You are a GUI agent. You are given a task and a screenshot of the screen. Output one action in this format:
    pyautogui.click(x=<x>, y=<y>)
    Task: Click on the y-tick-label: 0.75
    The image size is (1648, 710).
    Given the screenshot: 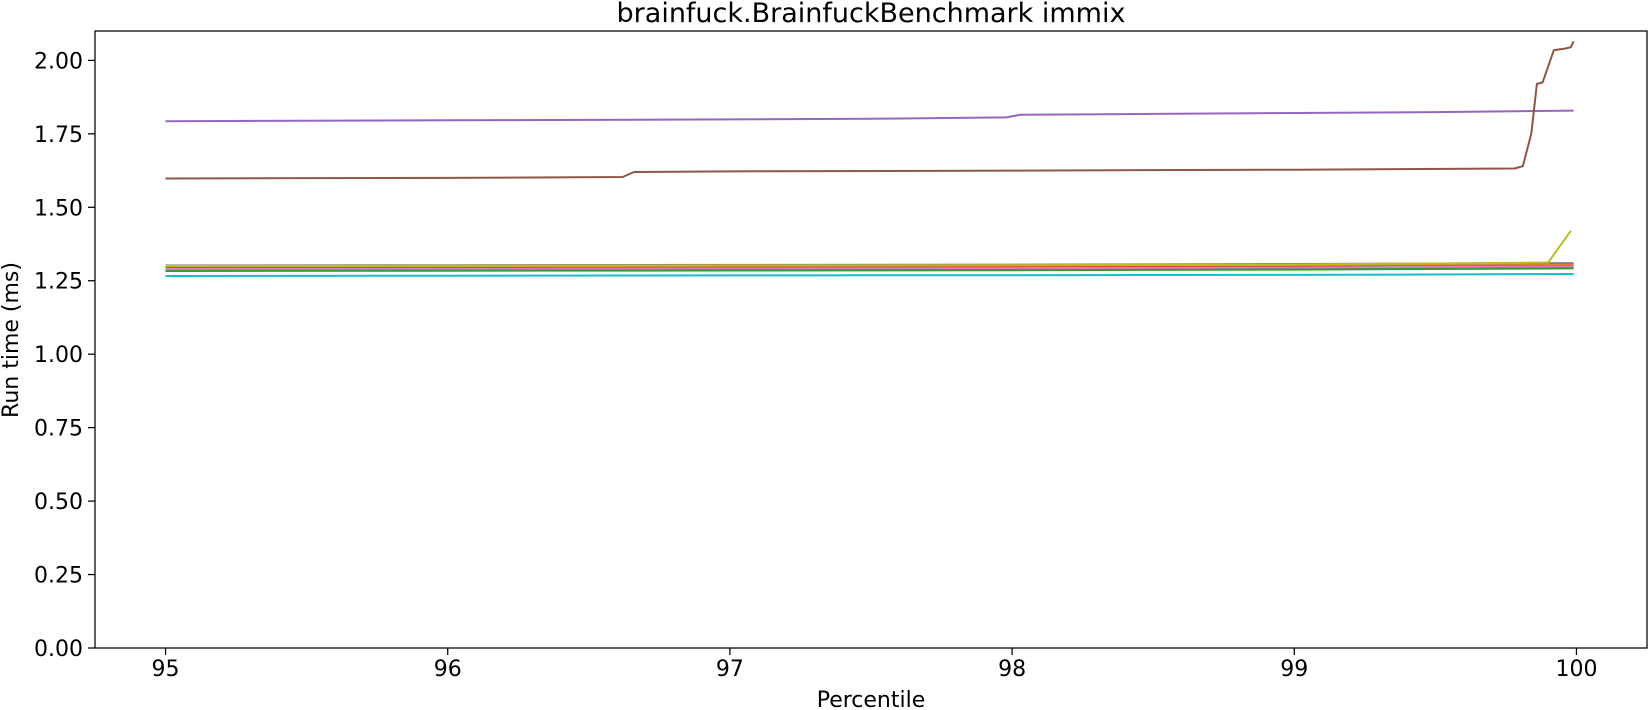 What is the action you would take?
    pyautogui.click(x=58, y=429)
    